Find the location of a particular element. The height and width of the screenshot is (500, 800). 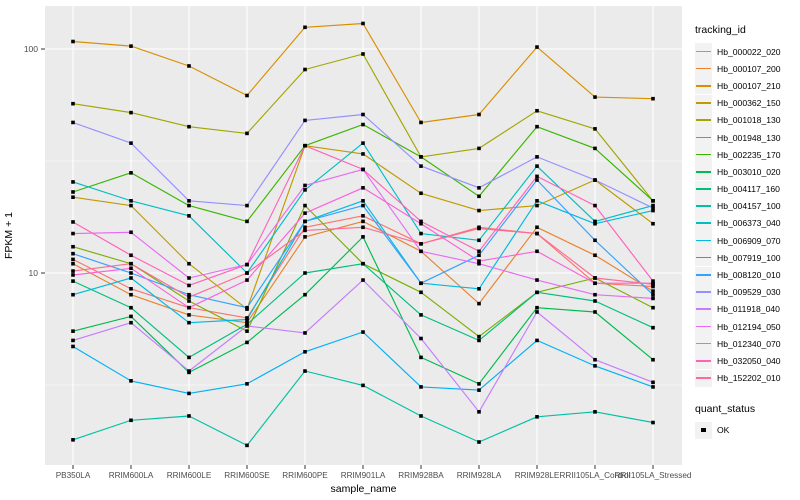

legend-item-Hb_001948_130: Hb_001948_130 is located at coordinates (747, 138).